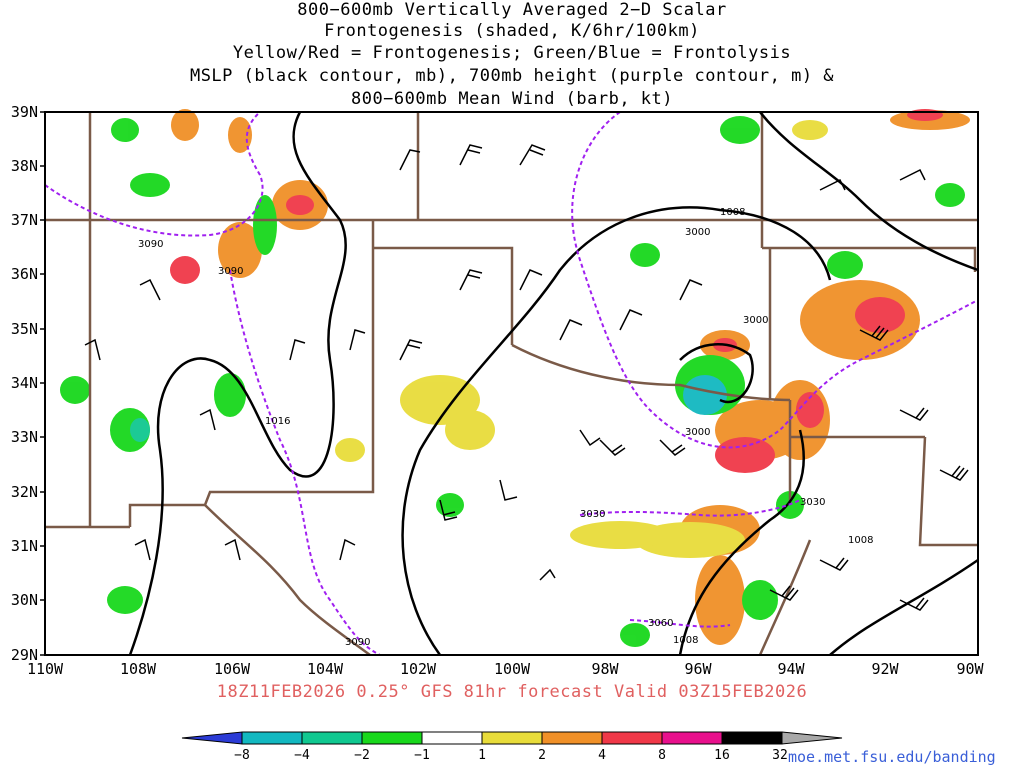  What do you see at coordinates (512, 669) in the screenshot?
I see `lon-label: 100W` at bounding box center [512, 669].